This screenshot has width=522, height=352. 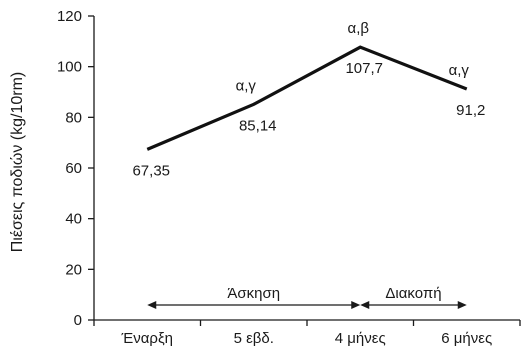 What do you see at coordinates (364, 68) in the screenshot?
I see `data-label: 107,7` at bounding box center [364, 68].